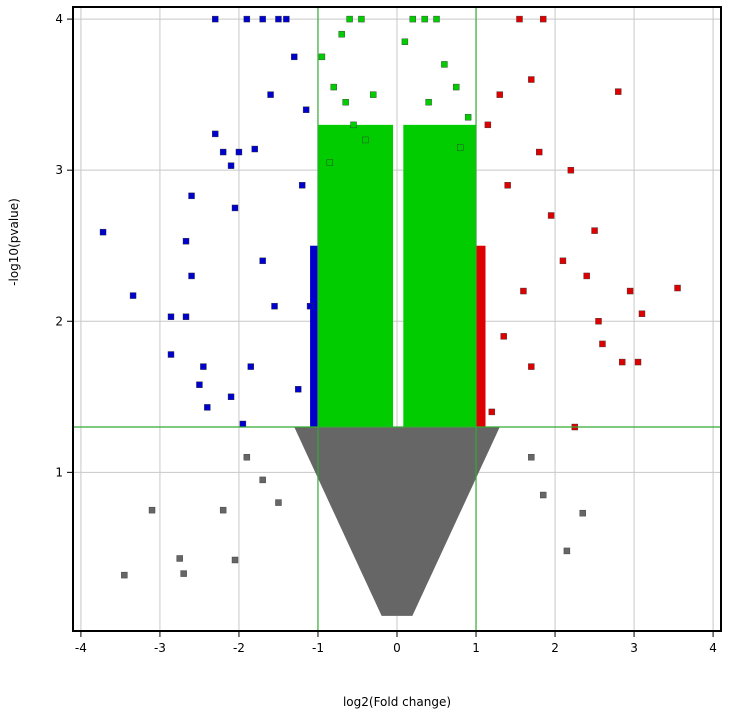  I want to click on x-tick-label: 0, so click(397, 648).